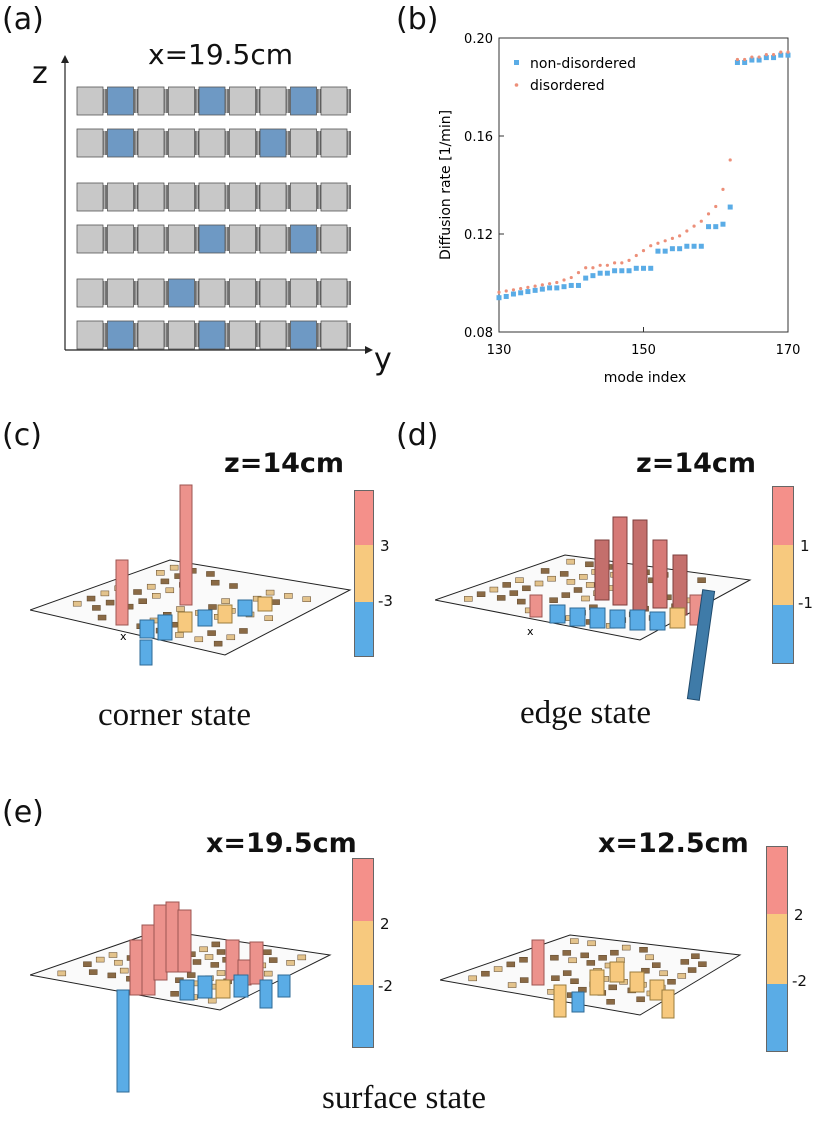  Describe the element at coordinates (404, 1098) in the screenshot. I see `panel-e-caption: surface state` at that location.